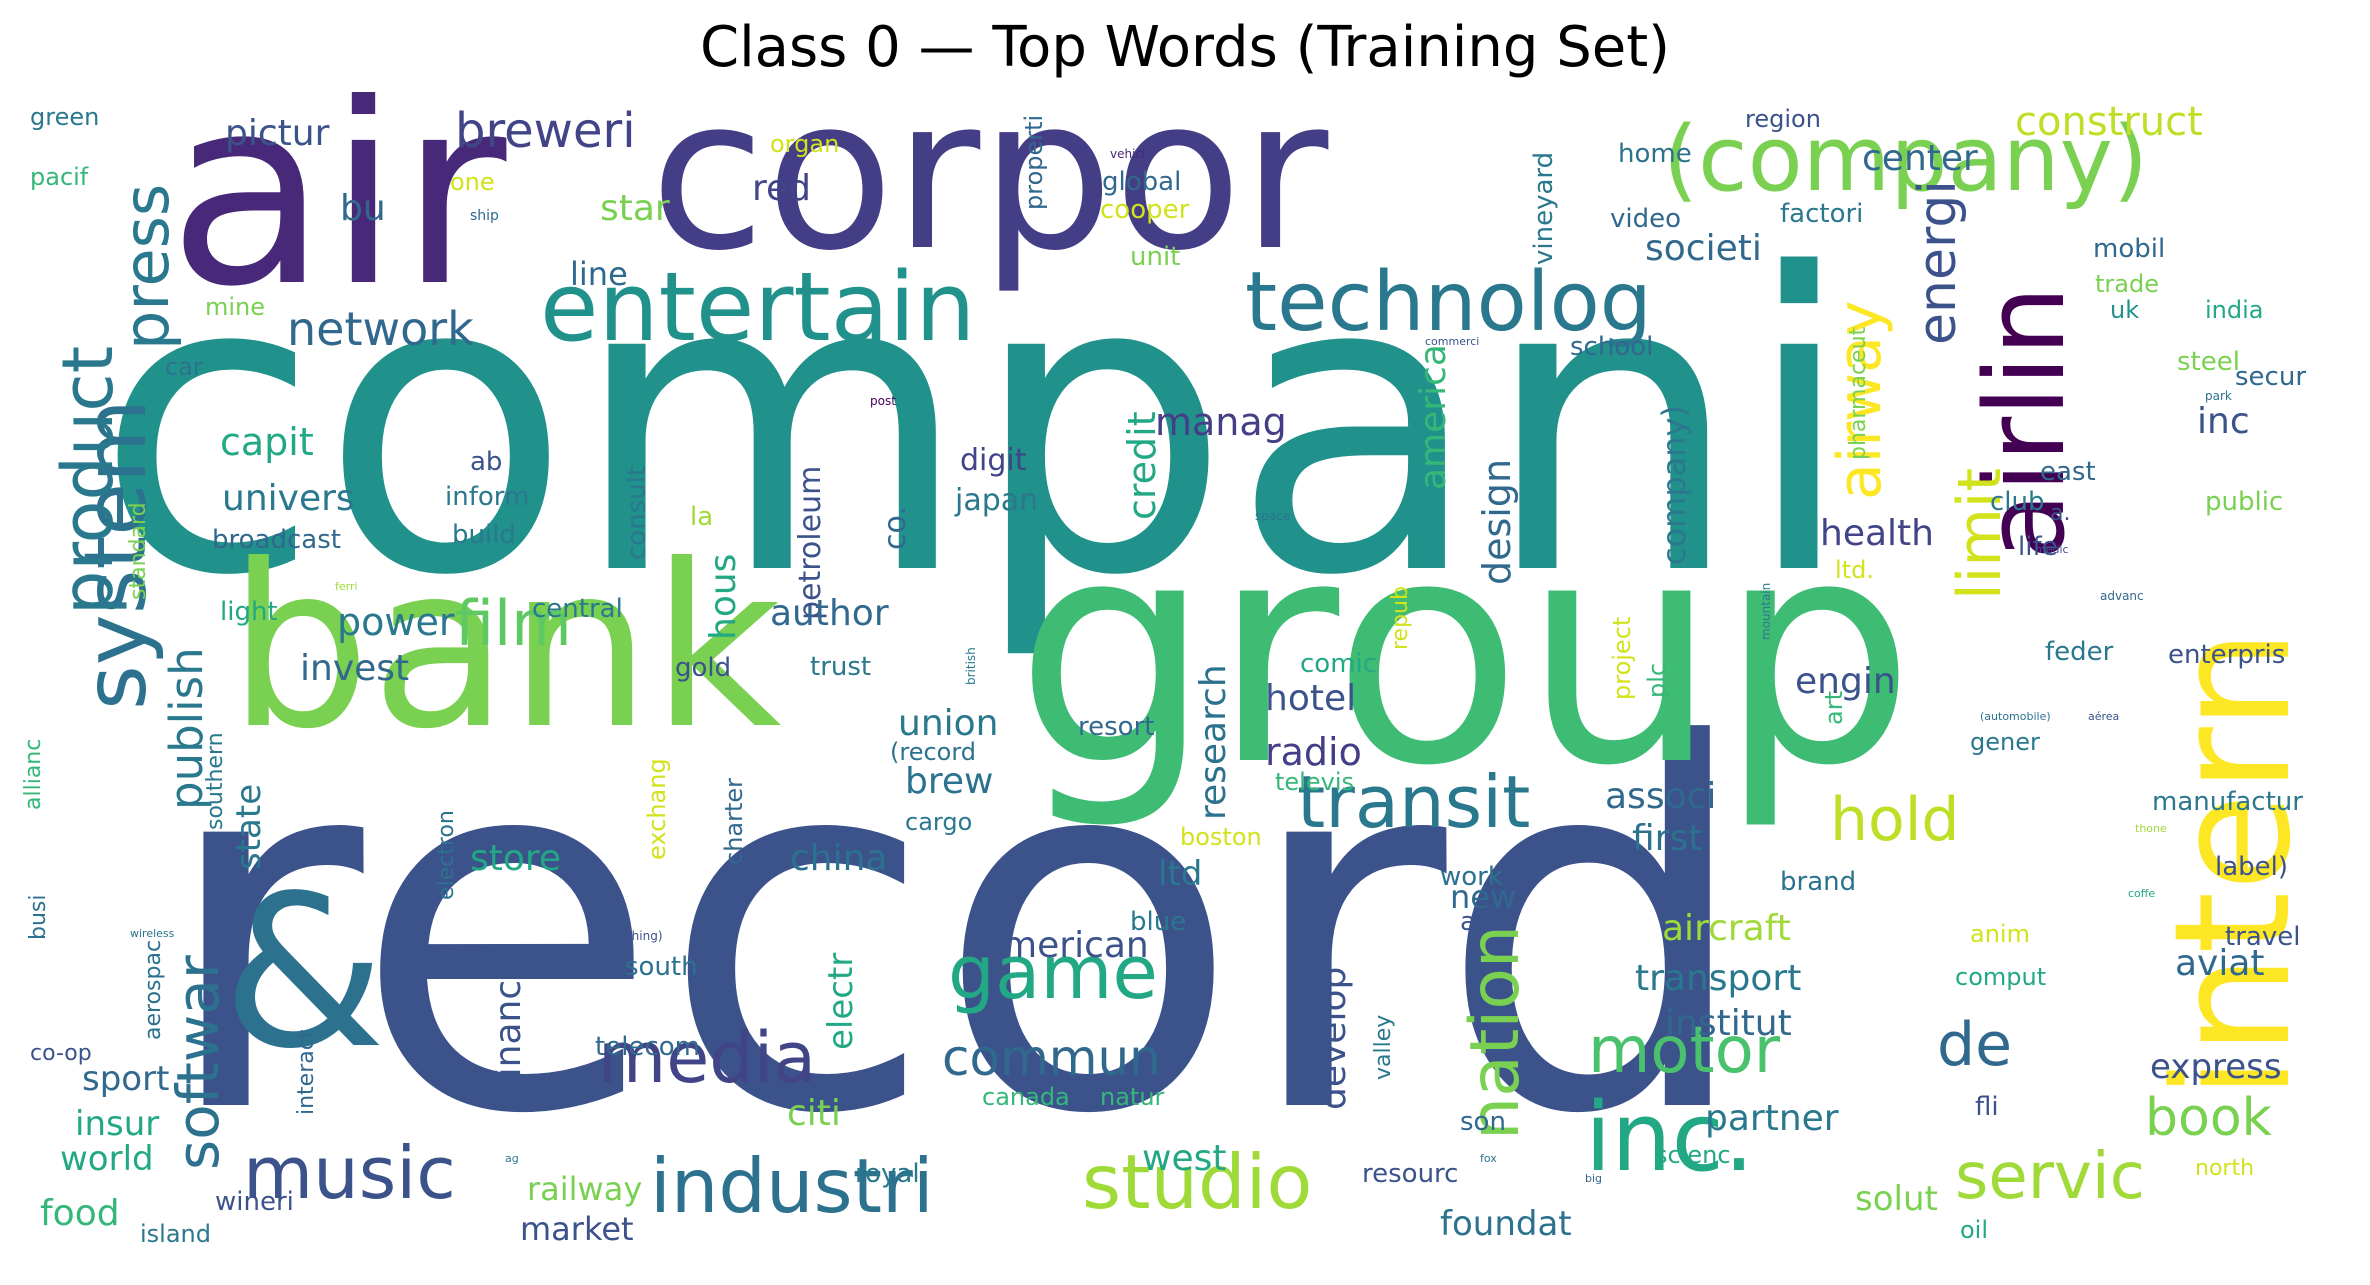  I want to click on word-83: develop, so click(1333, 1038).